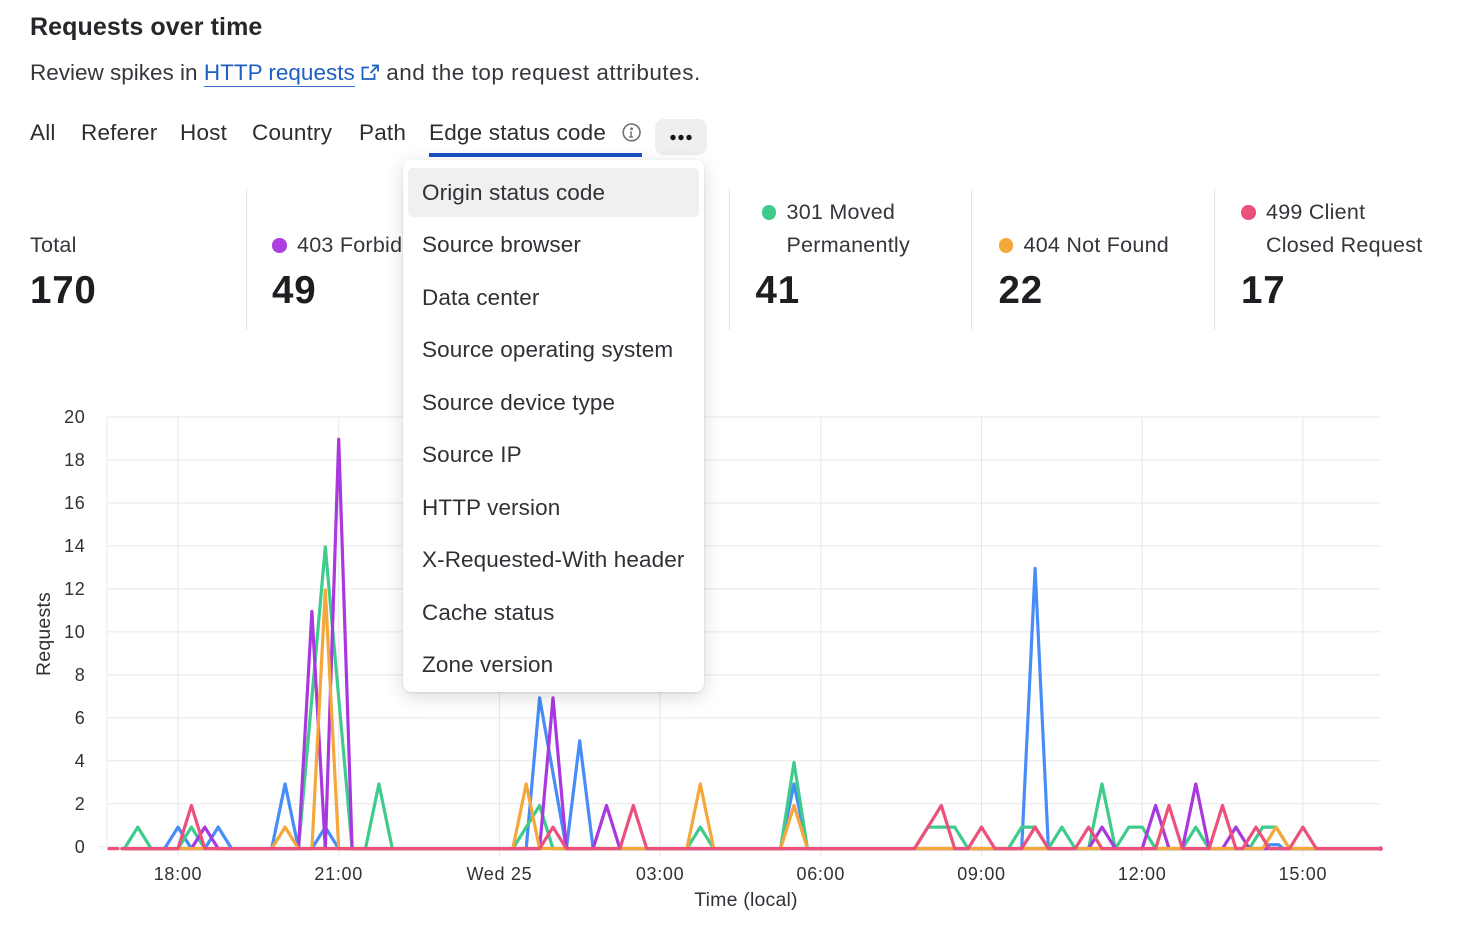 The width and height of the screenshot is (1458, 940). What do you see at coordinates (821, 874) in the screenshot?
I see `svg-text: 06:00` at bounding box center [821, 874].